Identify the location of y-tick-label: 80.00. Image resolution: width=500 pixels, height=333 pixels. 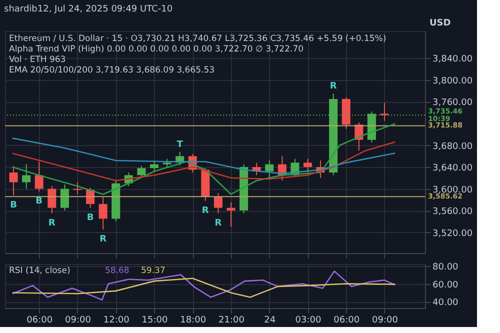
(445, 267).